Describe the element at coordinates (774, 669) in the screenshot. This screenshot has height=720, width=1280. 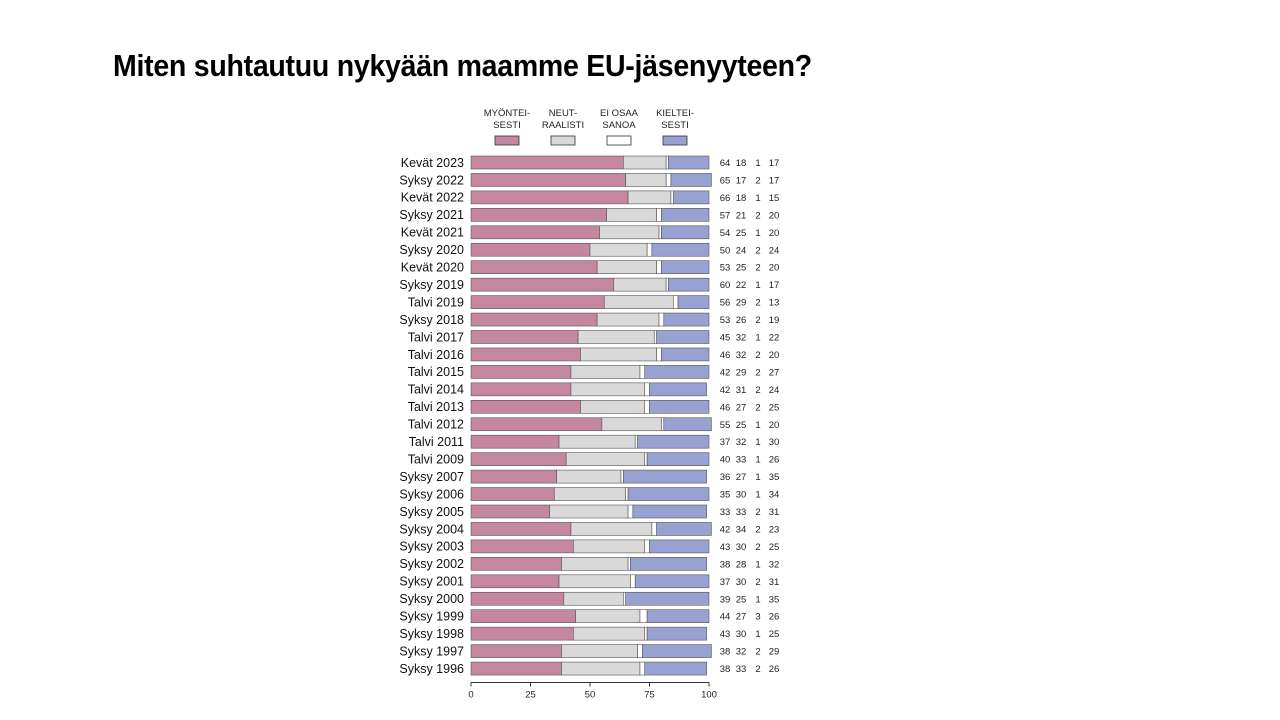
I see `value-label: 26` at that location.